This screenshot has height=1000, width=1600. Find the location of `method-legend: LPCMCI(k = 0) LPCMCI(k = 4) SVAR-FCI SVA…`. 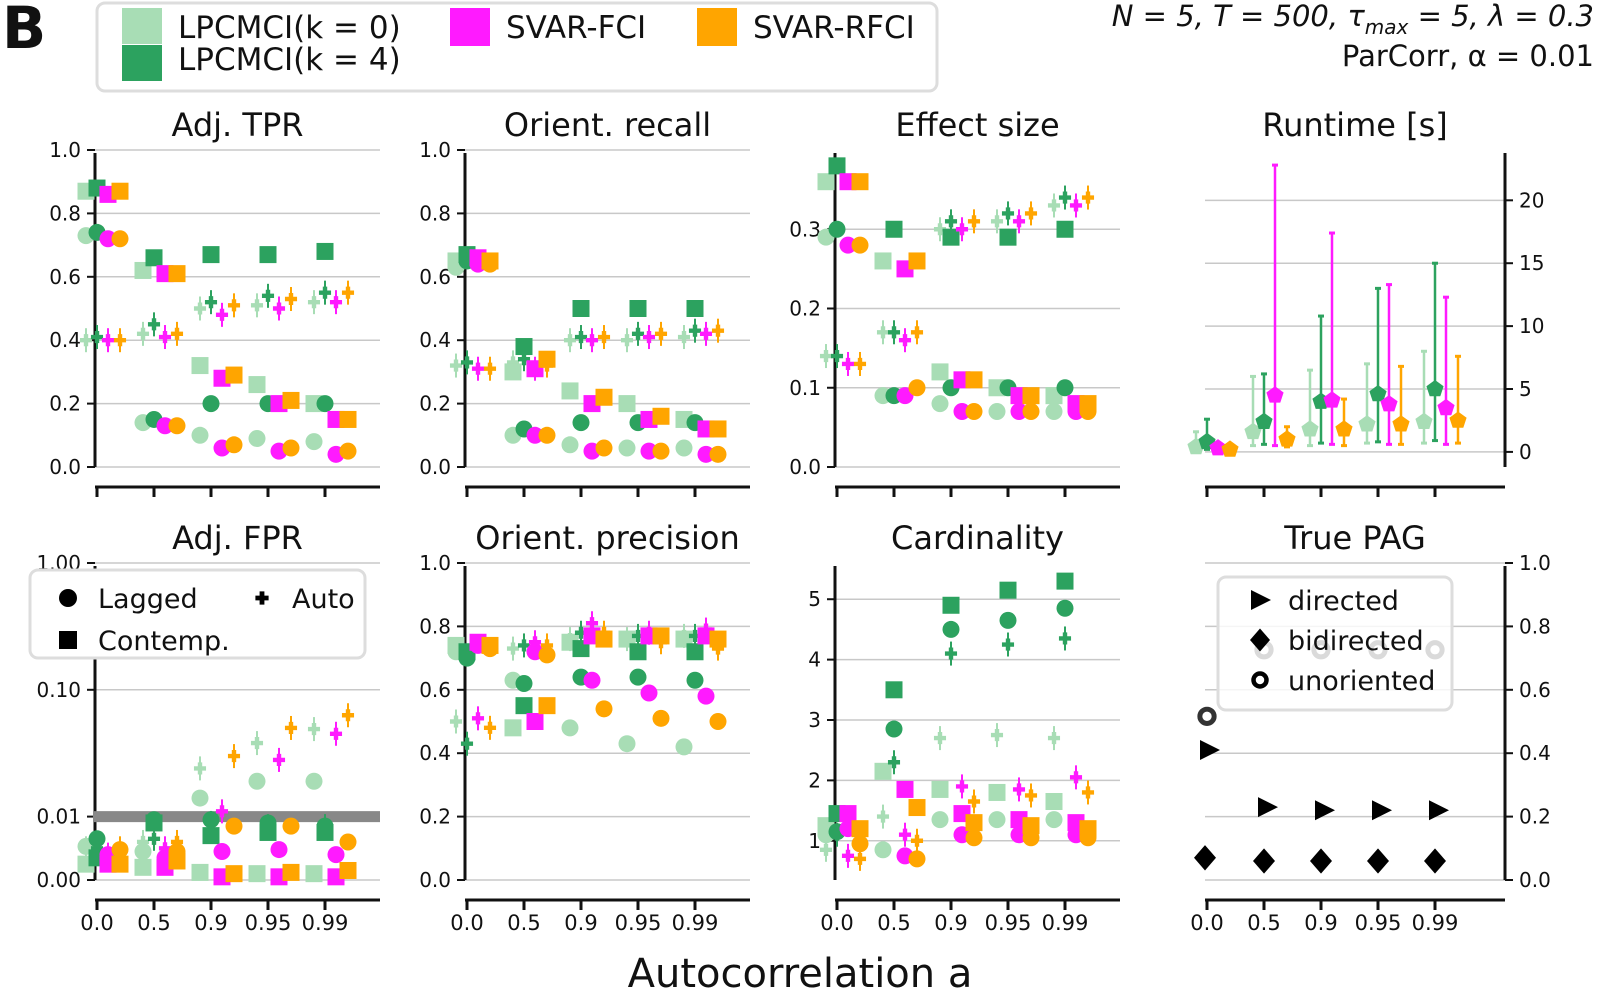

method-legend: LPCMCI(k = 0) LPCMCI(k = 4) SVAR-FCI SVA… is located at coordinates (517, 47).